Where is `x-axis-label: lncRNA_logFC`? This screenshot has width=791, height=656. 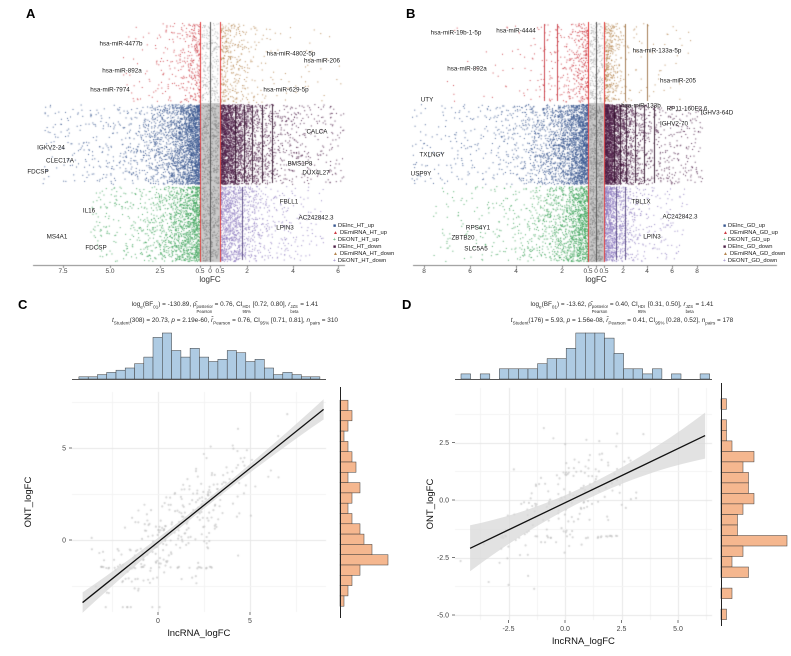
x-axis-label: lncRNA_logFC is located at coordinates (199, 633).